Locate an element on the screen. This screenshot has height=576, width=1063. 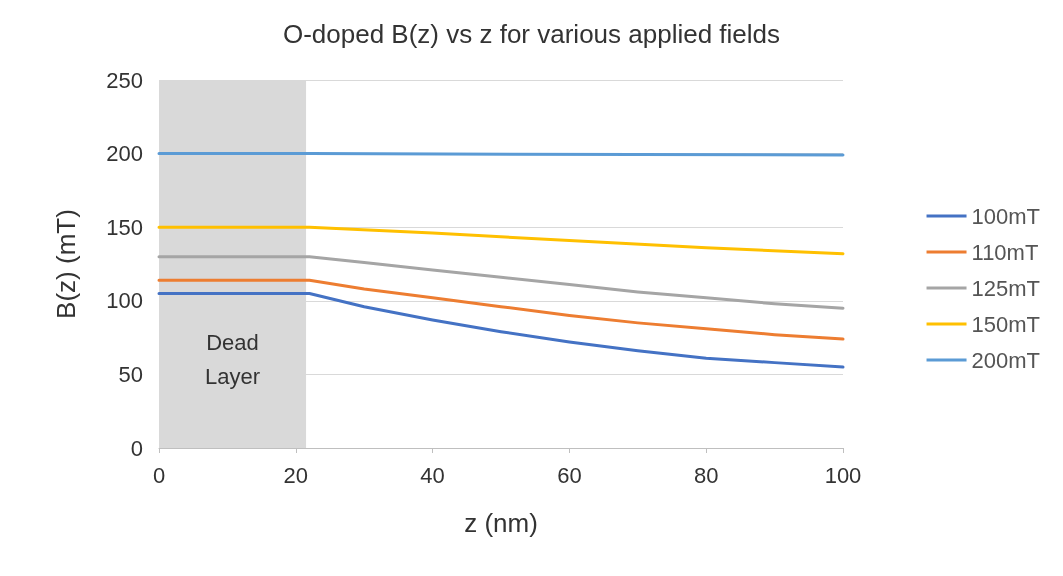
x-tick-label: 40 is located at coordinates (432, 475).